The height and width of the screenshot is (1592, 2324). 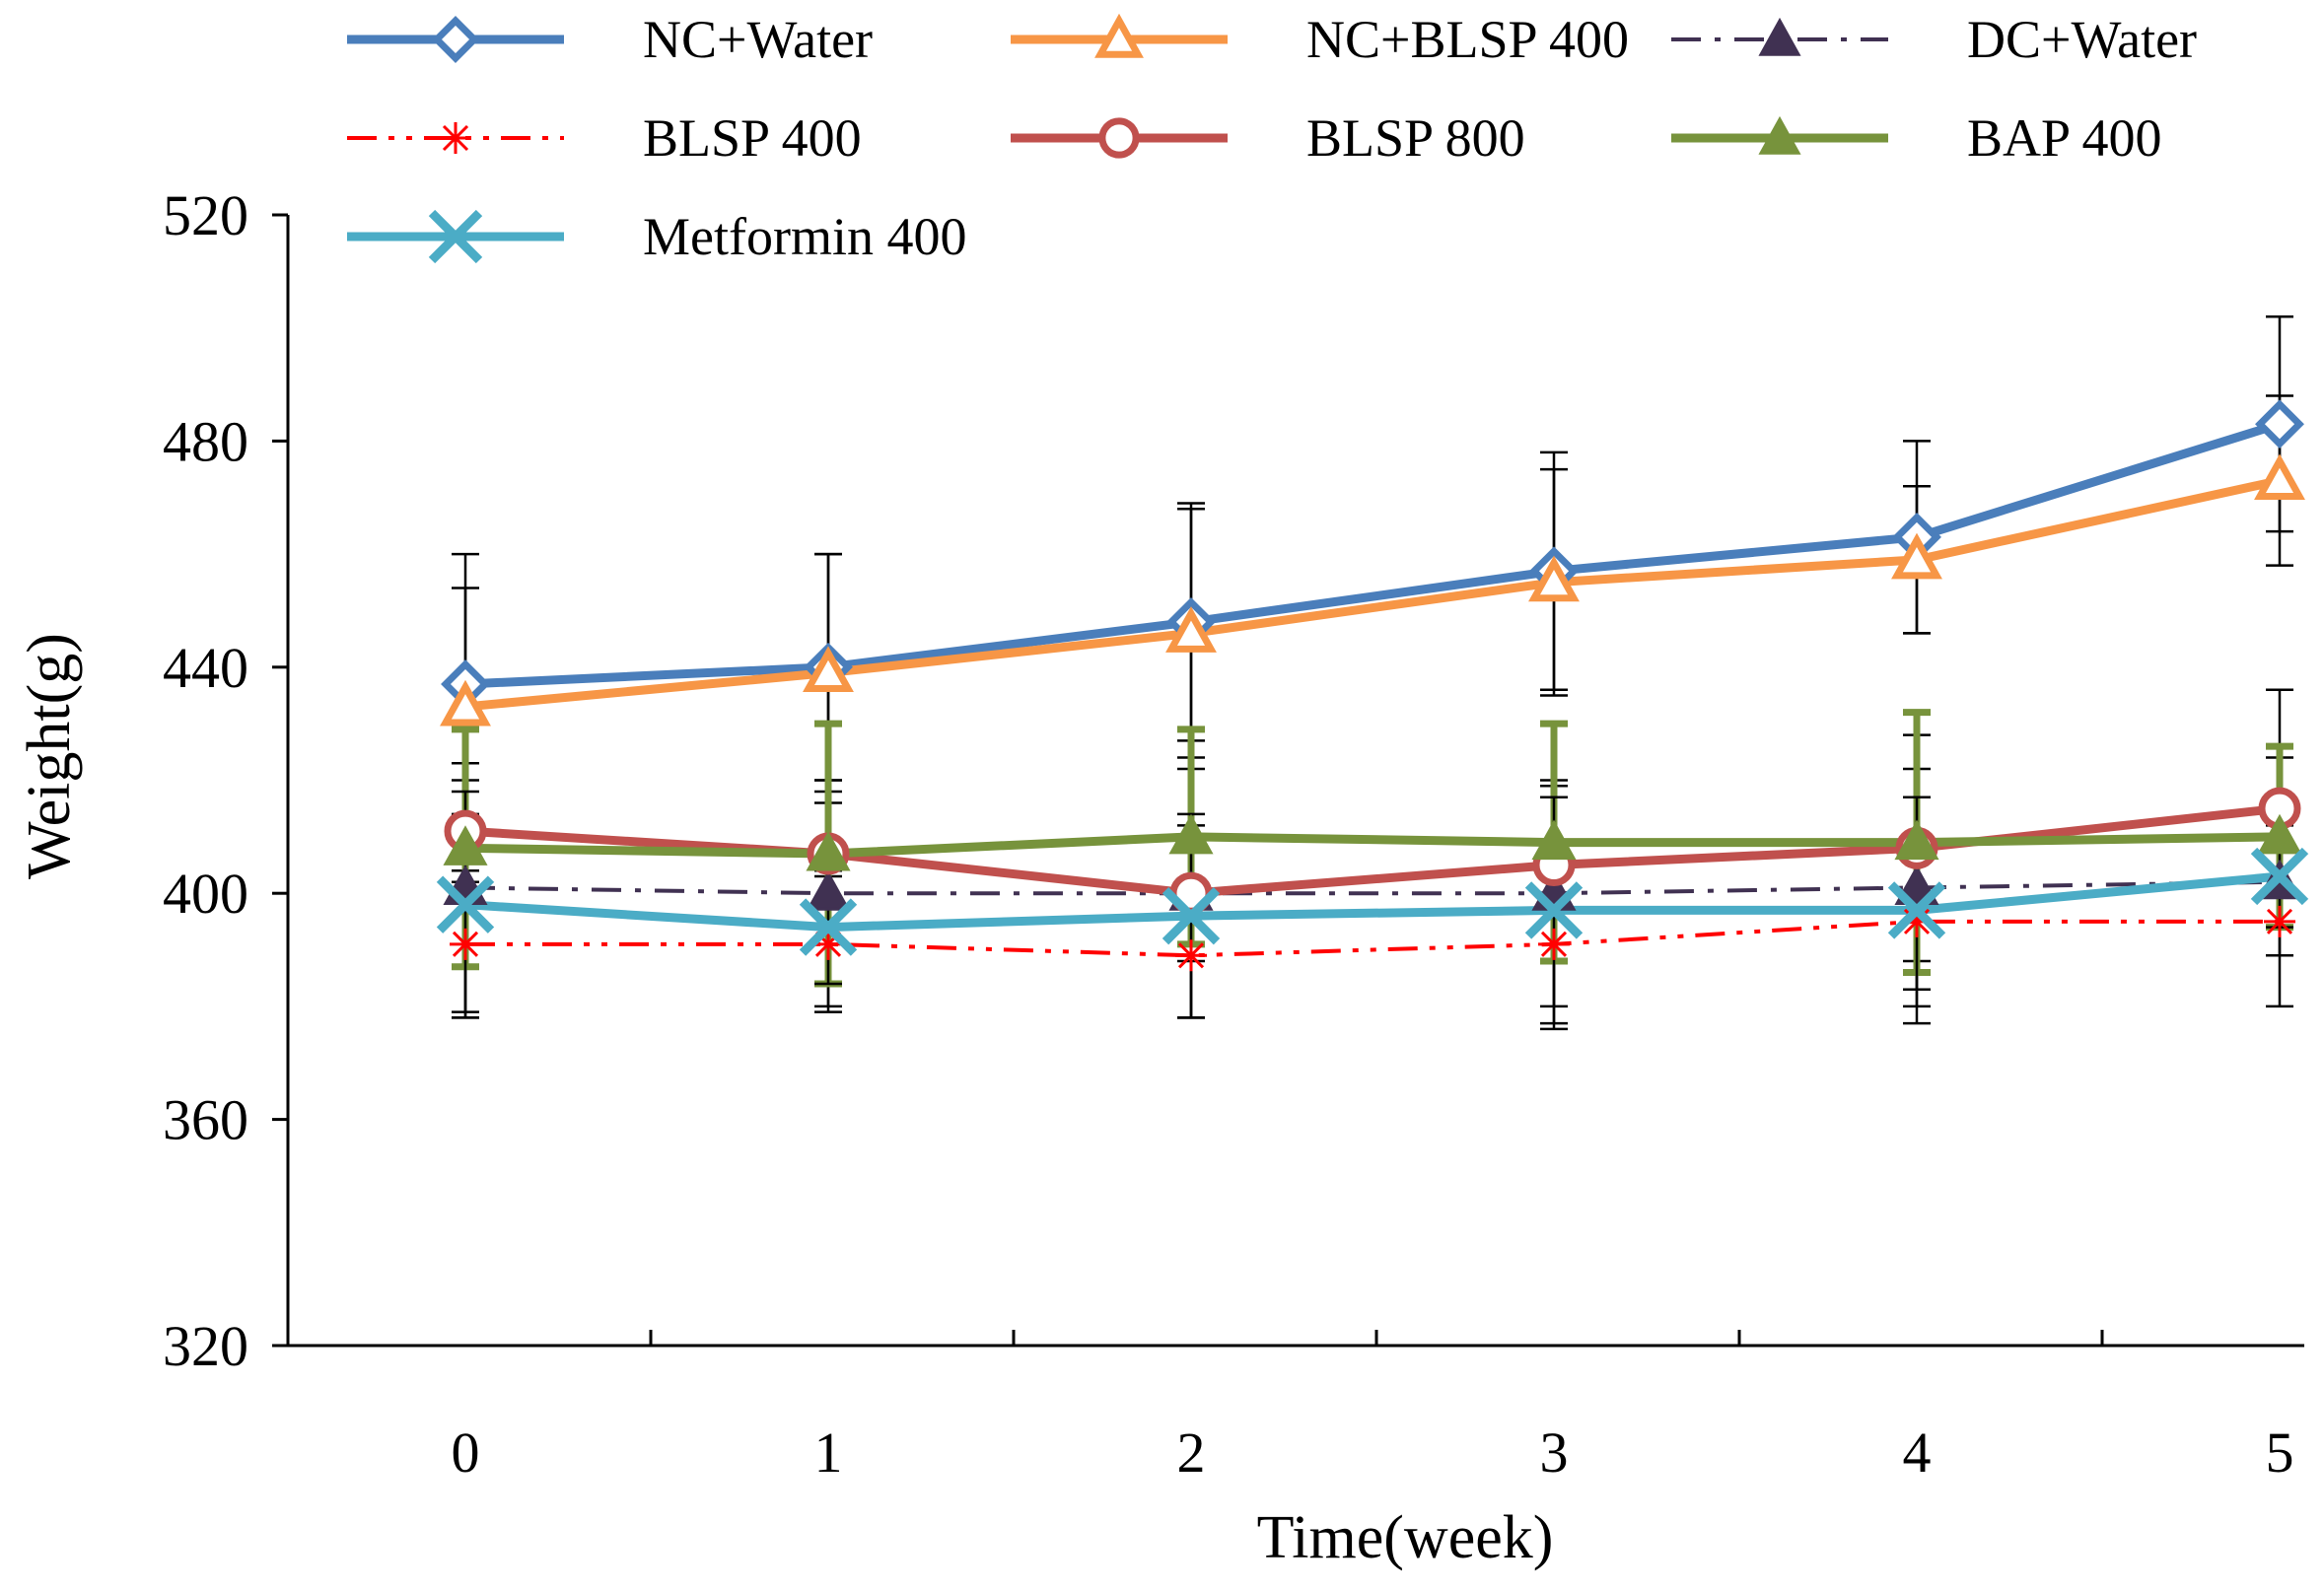 I want to click on y-tick-label: 400, so click(x=205, y=894).